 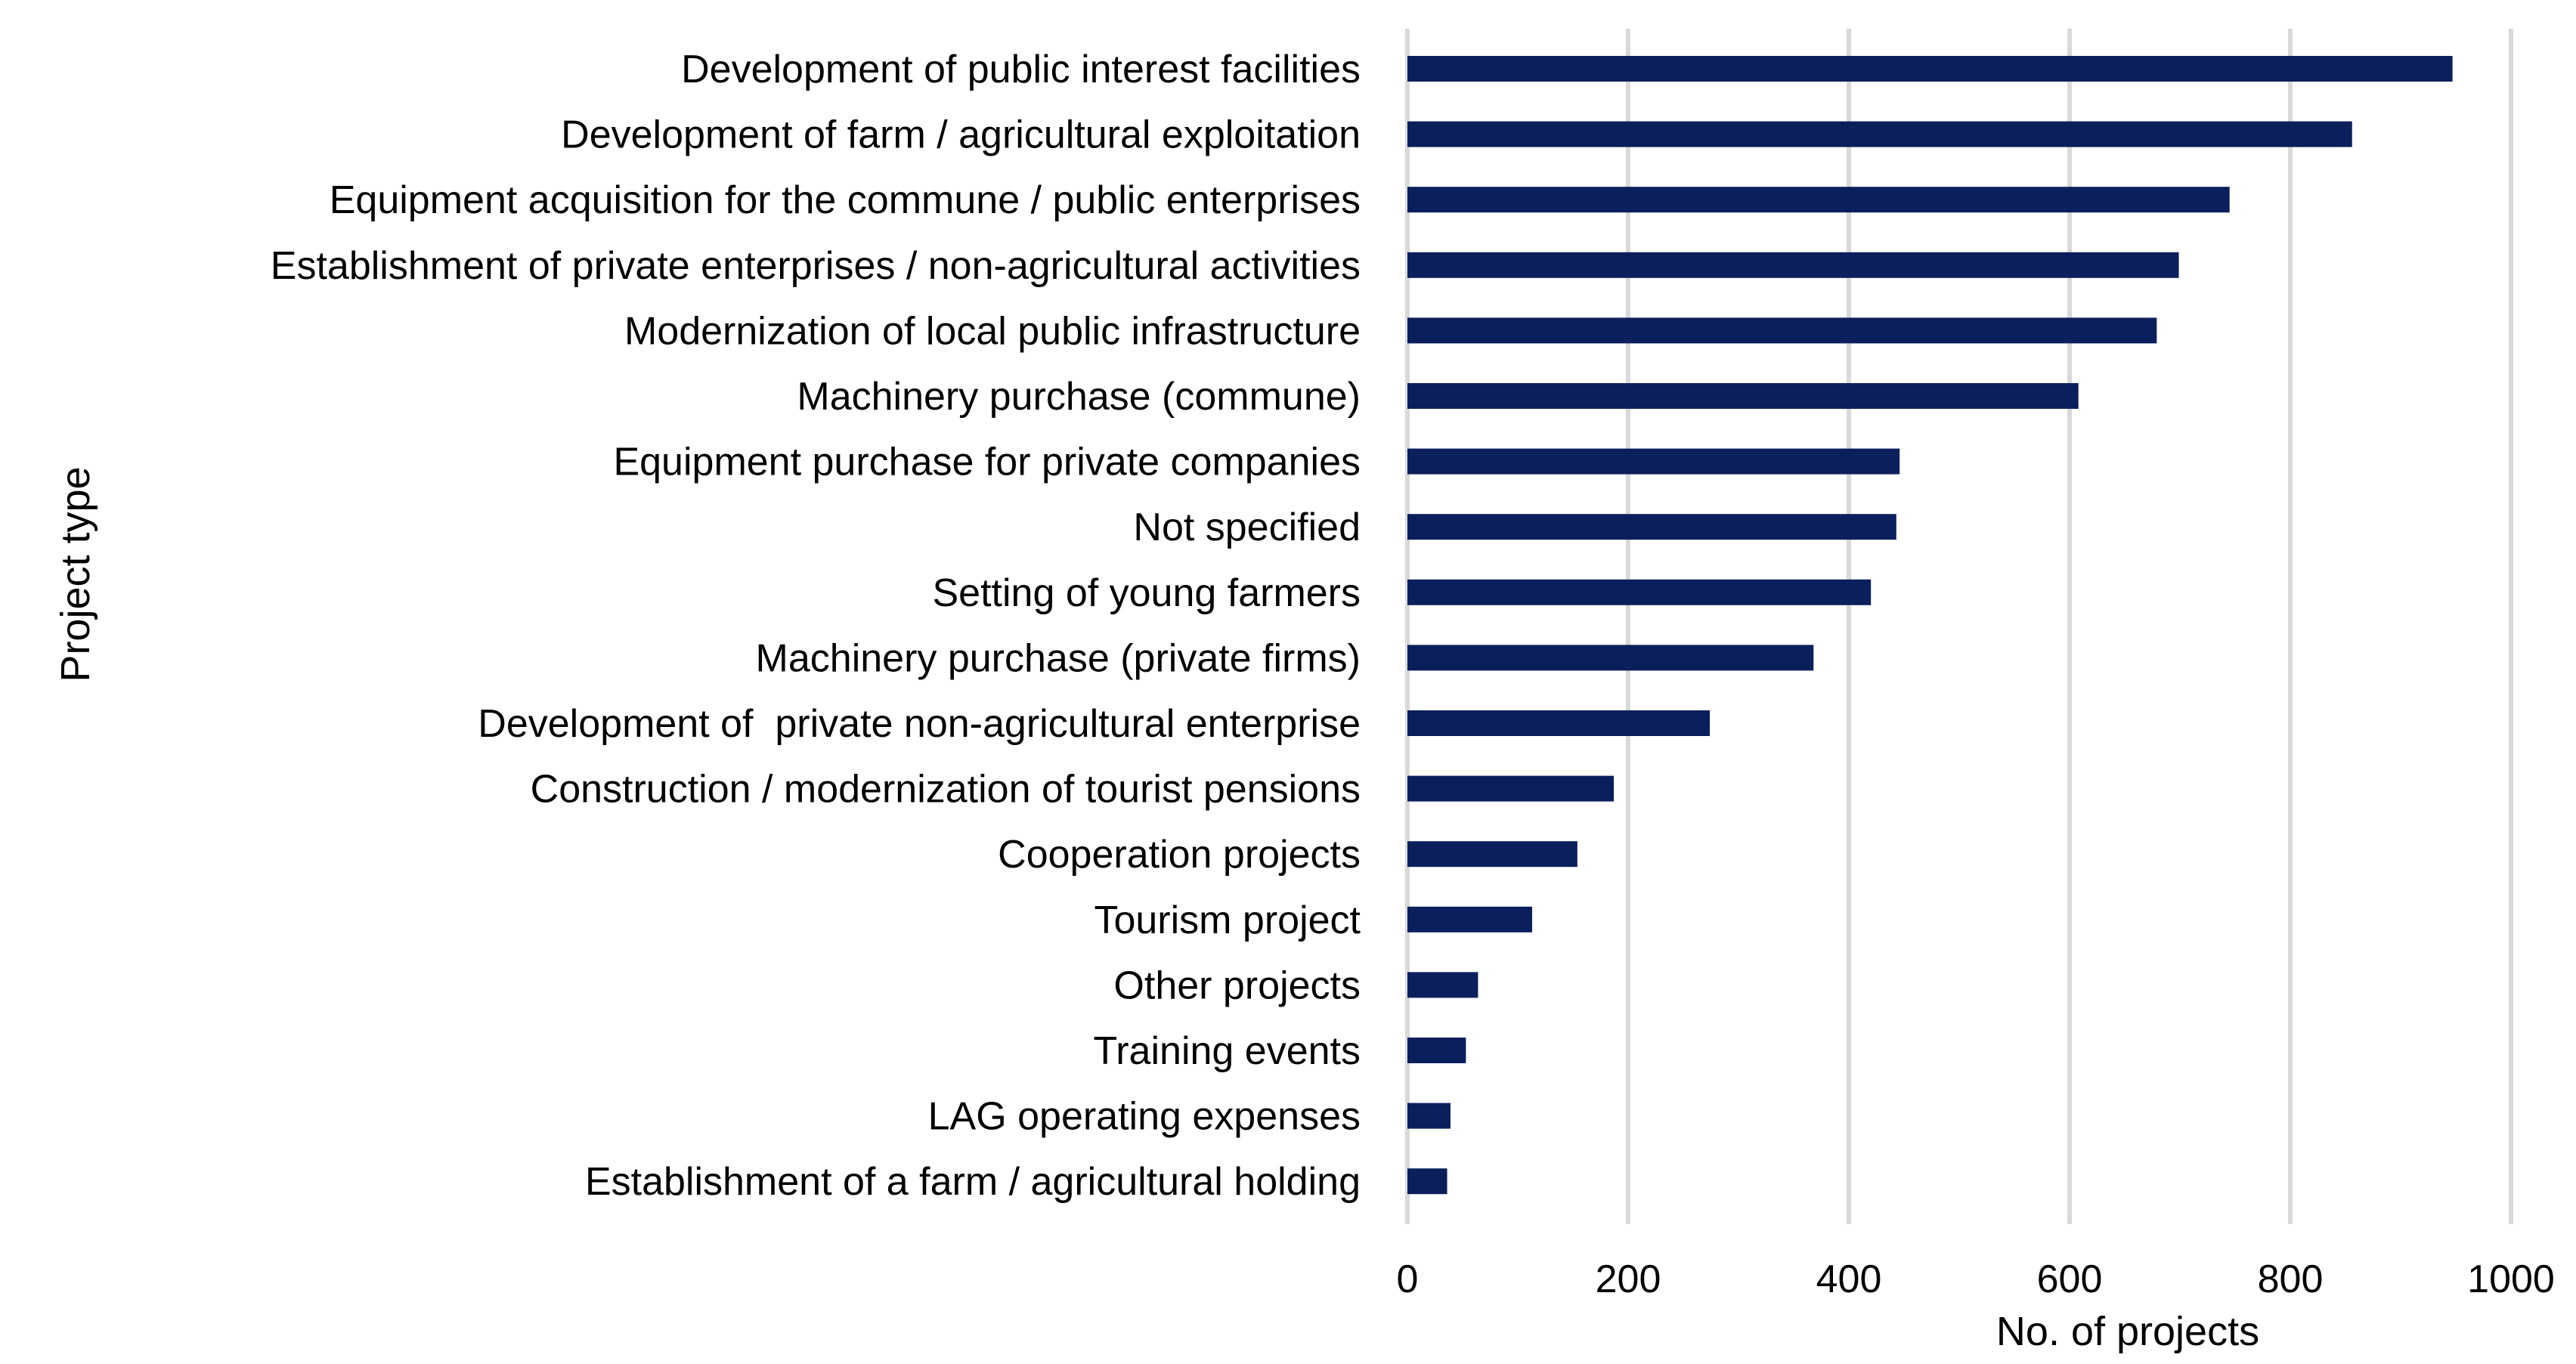 What do you see at coordinates (987, 462) in the screenshot?
I see `category-label: Equipment purchase for private companies` at bounding box center [987, 462].